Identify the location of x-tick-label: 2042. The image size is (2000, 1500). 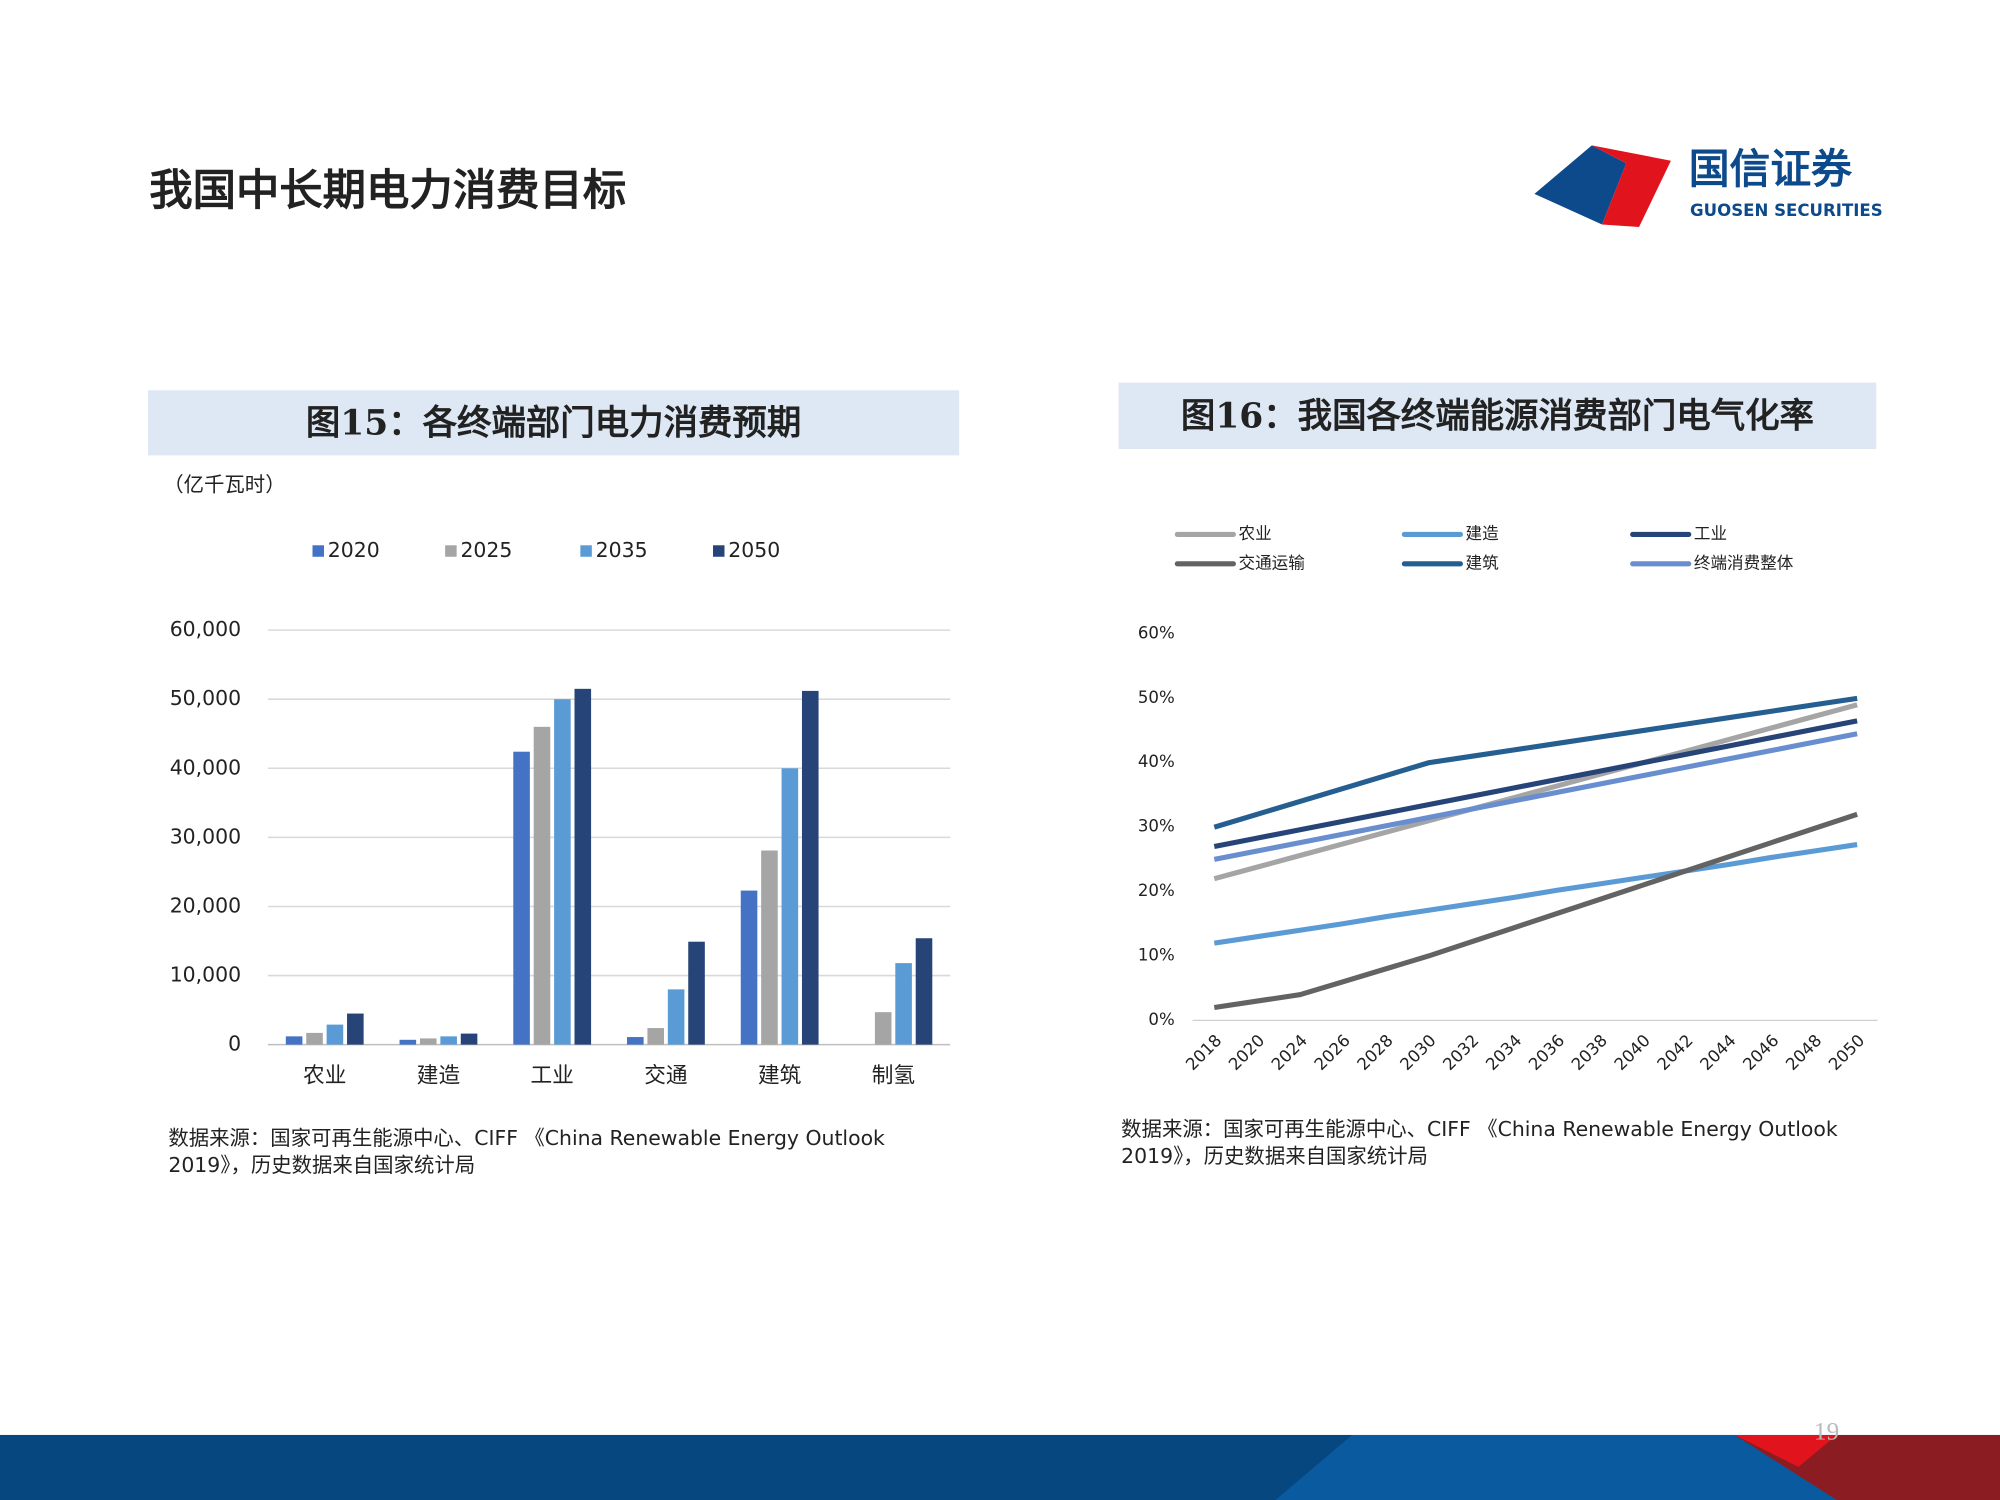
(1675, 1052).